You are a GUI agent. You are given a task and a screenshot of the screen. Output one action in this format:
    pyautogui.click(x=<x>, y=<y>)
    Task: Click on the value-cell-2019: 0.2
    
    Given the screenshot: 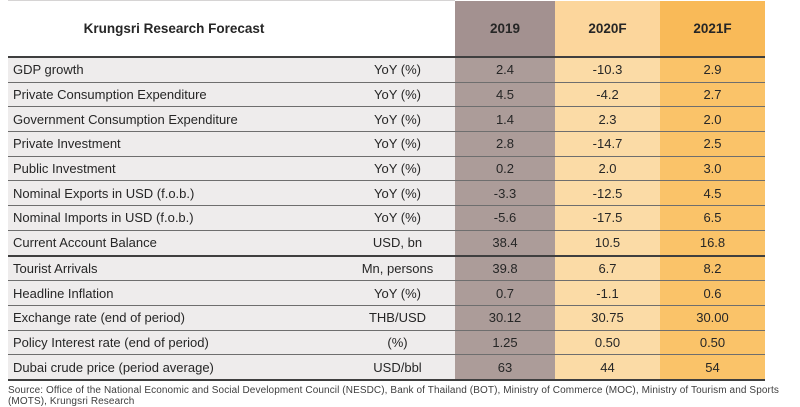 What is the action you would take?
    pyautogui.click(x=505, y=169)
    